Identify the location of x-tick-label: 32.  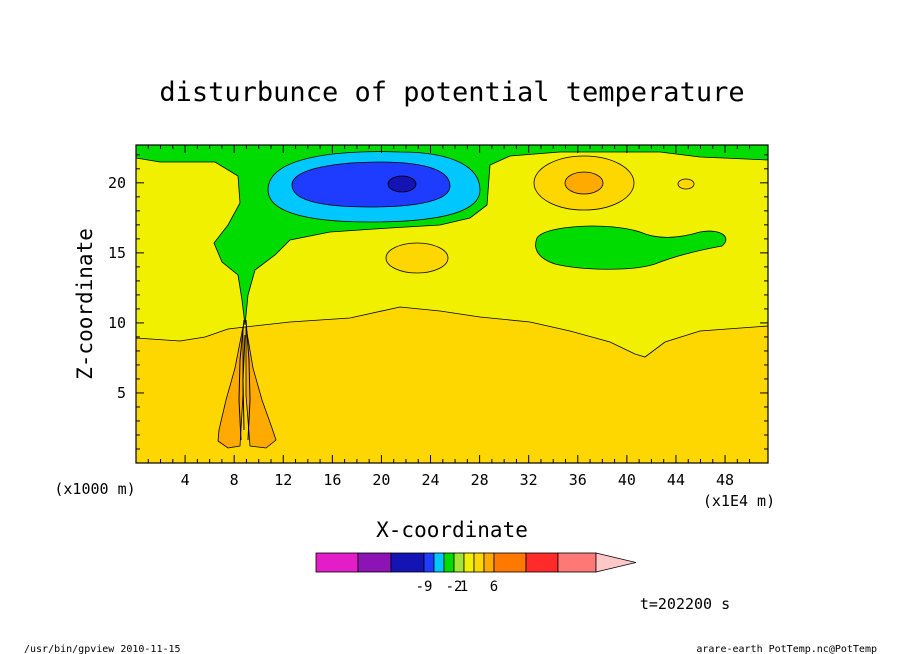
(529, 480).